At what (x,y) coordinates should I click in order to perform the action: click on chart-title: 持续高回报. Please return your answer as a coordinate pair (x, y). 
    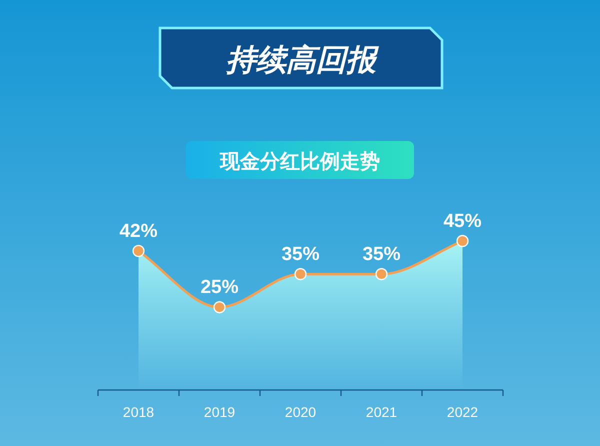
    Looking at the image, I should click on (302, 60).